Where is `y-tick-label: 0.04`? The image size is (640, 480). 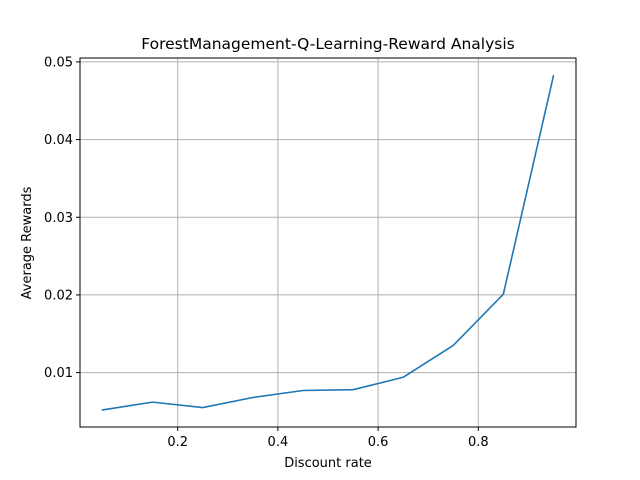
y-tick-label: 0.04 is located at coordinates (58, 140).